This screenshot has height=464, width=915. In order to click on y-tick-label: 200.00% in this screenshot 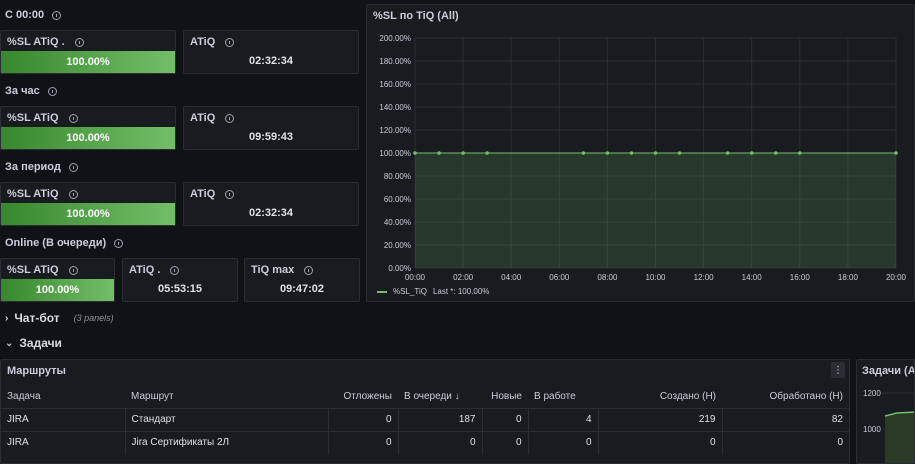, I will do `click(395, 38)`.